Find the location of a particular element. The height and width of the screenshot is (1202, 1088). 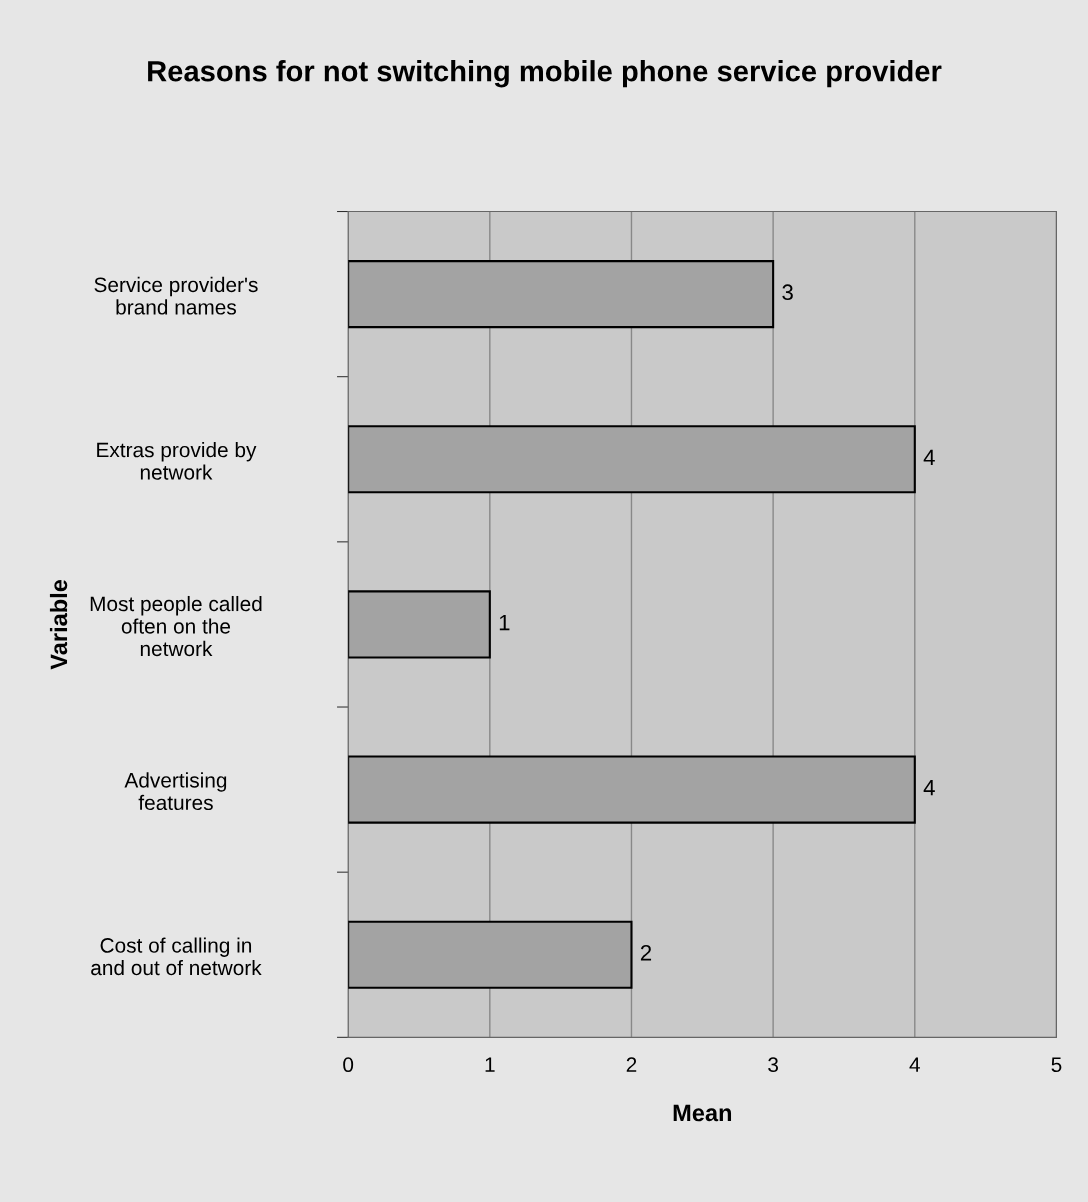

x-tick-label: 5 is located at coordinates (1056, 1065).